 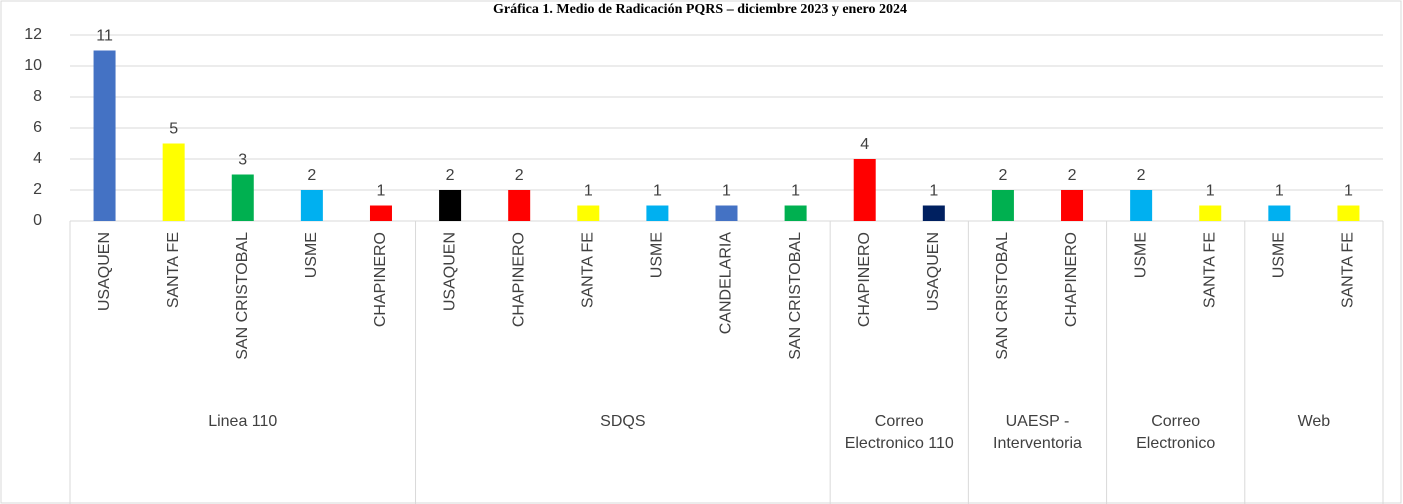 What do you see at coordinates (37, 158) in the screenshot?
I see `y-tick-label: 4` at bounding box center [37, 158].